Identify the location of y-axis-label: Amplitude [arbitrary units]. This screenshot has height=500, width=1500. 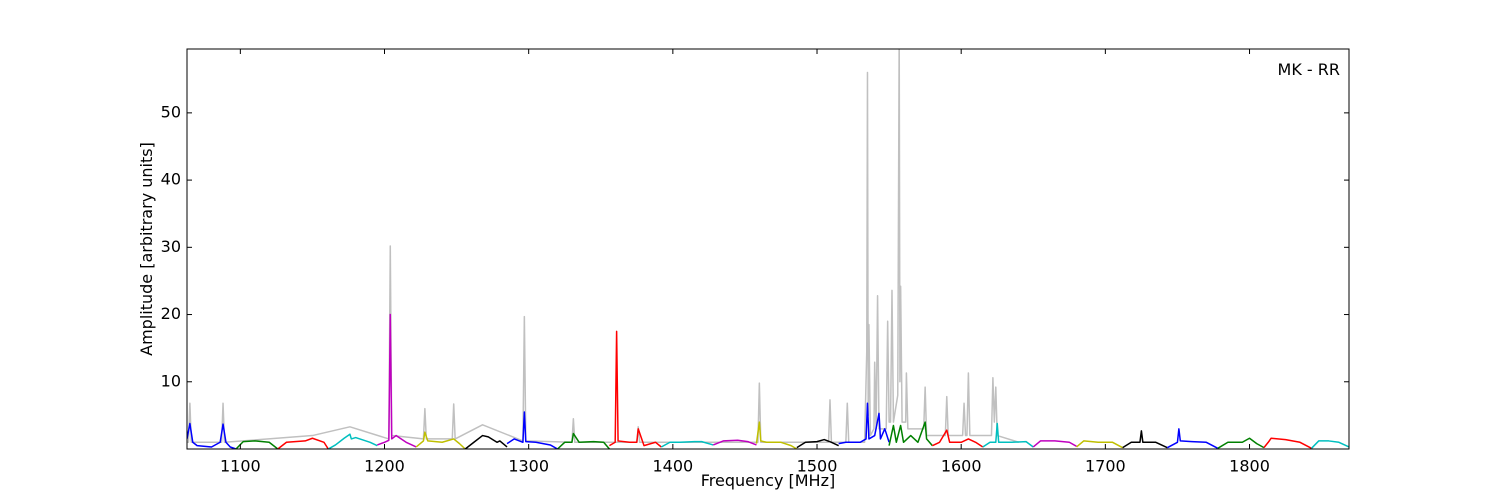
(146, 249).